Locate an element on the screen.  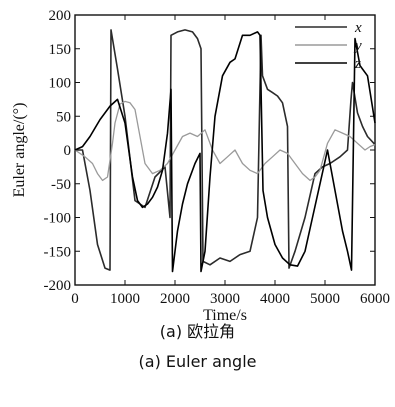
chart-legend: xyz is located at coordinates (328, 46).